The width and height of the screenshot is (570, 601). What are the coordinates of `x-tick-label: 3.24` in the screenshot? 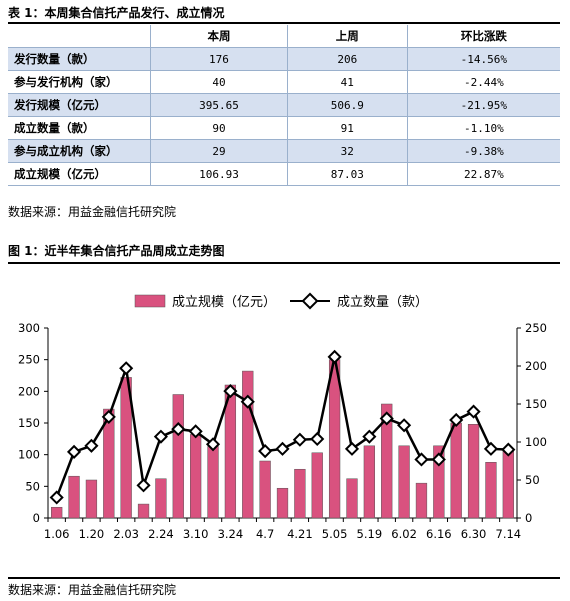 It's located at (231, 534).